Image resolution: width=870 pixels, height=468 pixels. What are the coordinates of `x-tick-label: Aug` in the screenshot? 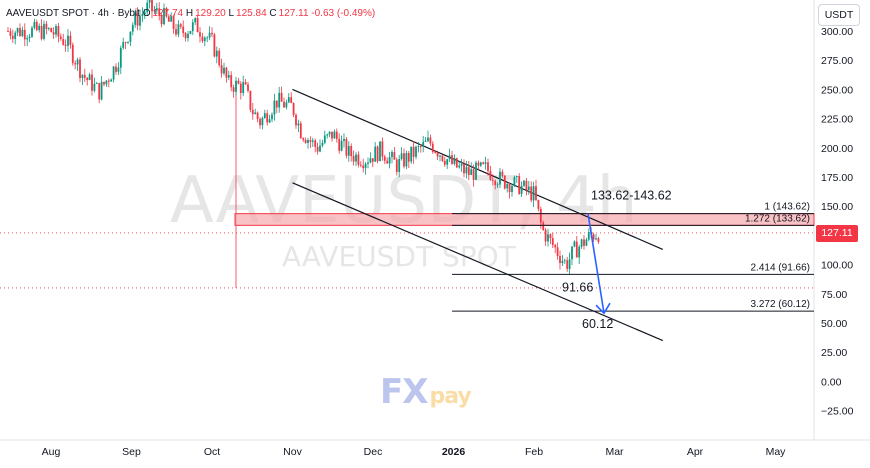 It's located at (51, 452).